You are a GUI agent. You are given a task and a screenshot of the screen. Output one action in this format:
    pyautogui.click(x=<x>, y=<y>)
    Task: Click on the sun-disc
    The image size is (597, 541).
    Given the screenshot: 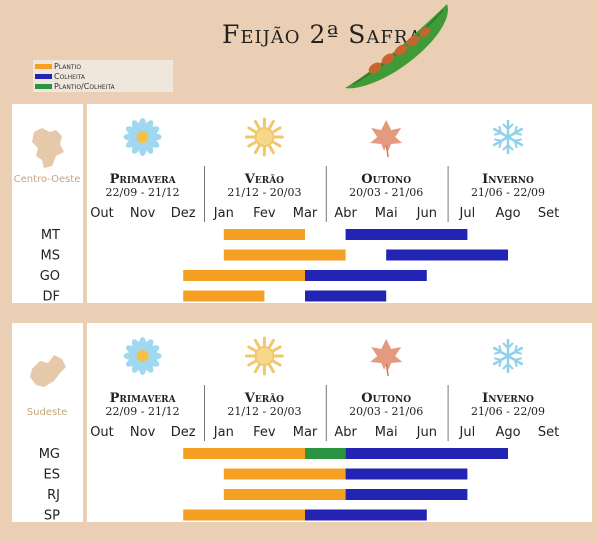 What is the action you would take?
    pyautogui.click(x=264, y=356)
    